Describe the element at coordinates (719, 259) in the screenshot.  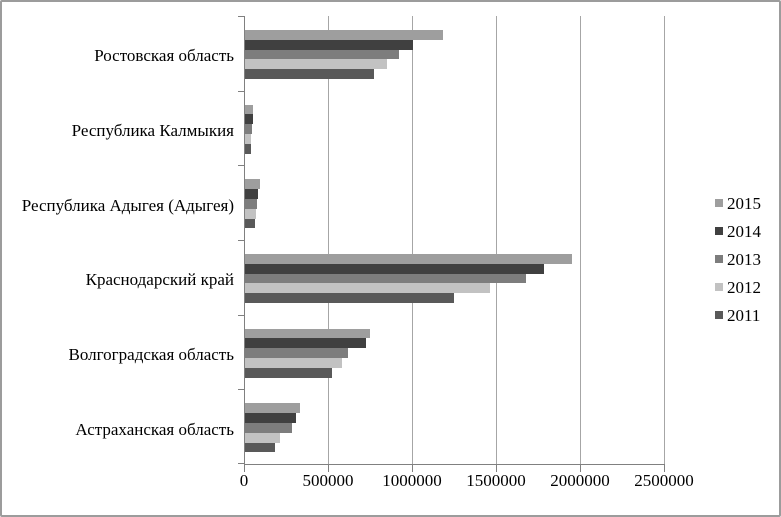
I see `legend-marker-2013` at that location.